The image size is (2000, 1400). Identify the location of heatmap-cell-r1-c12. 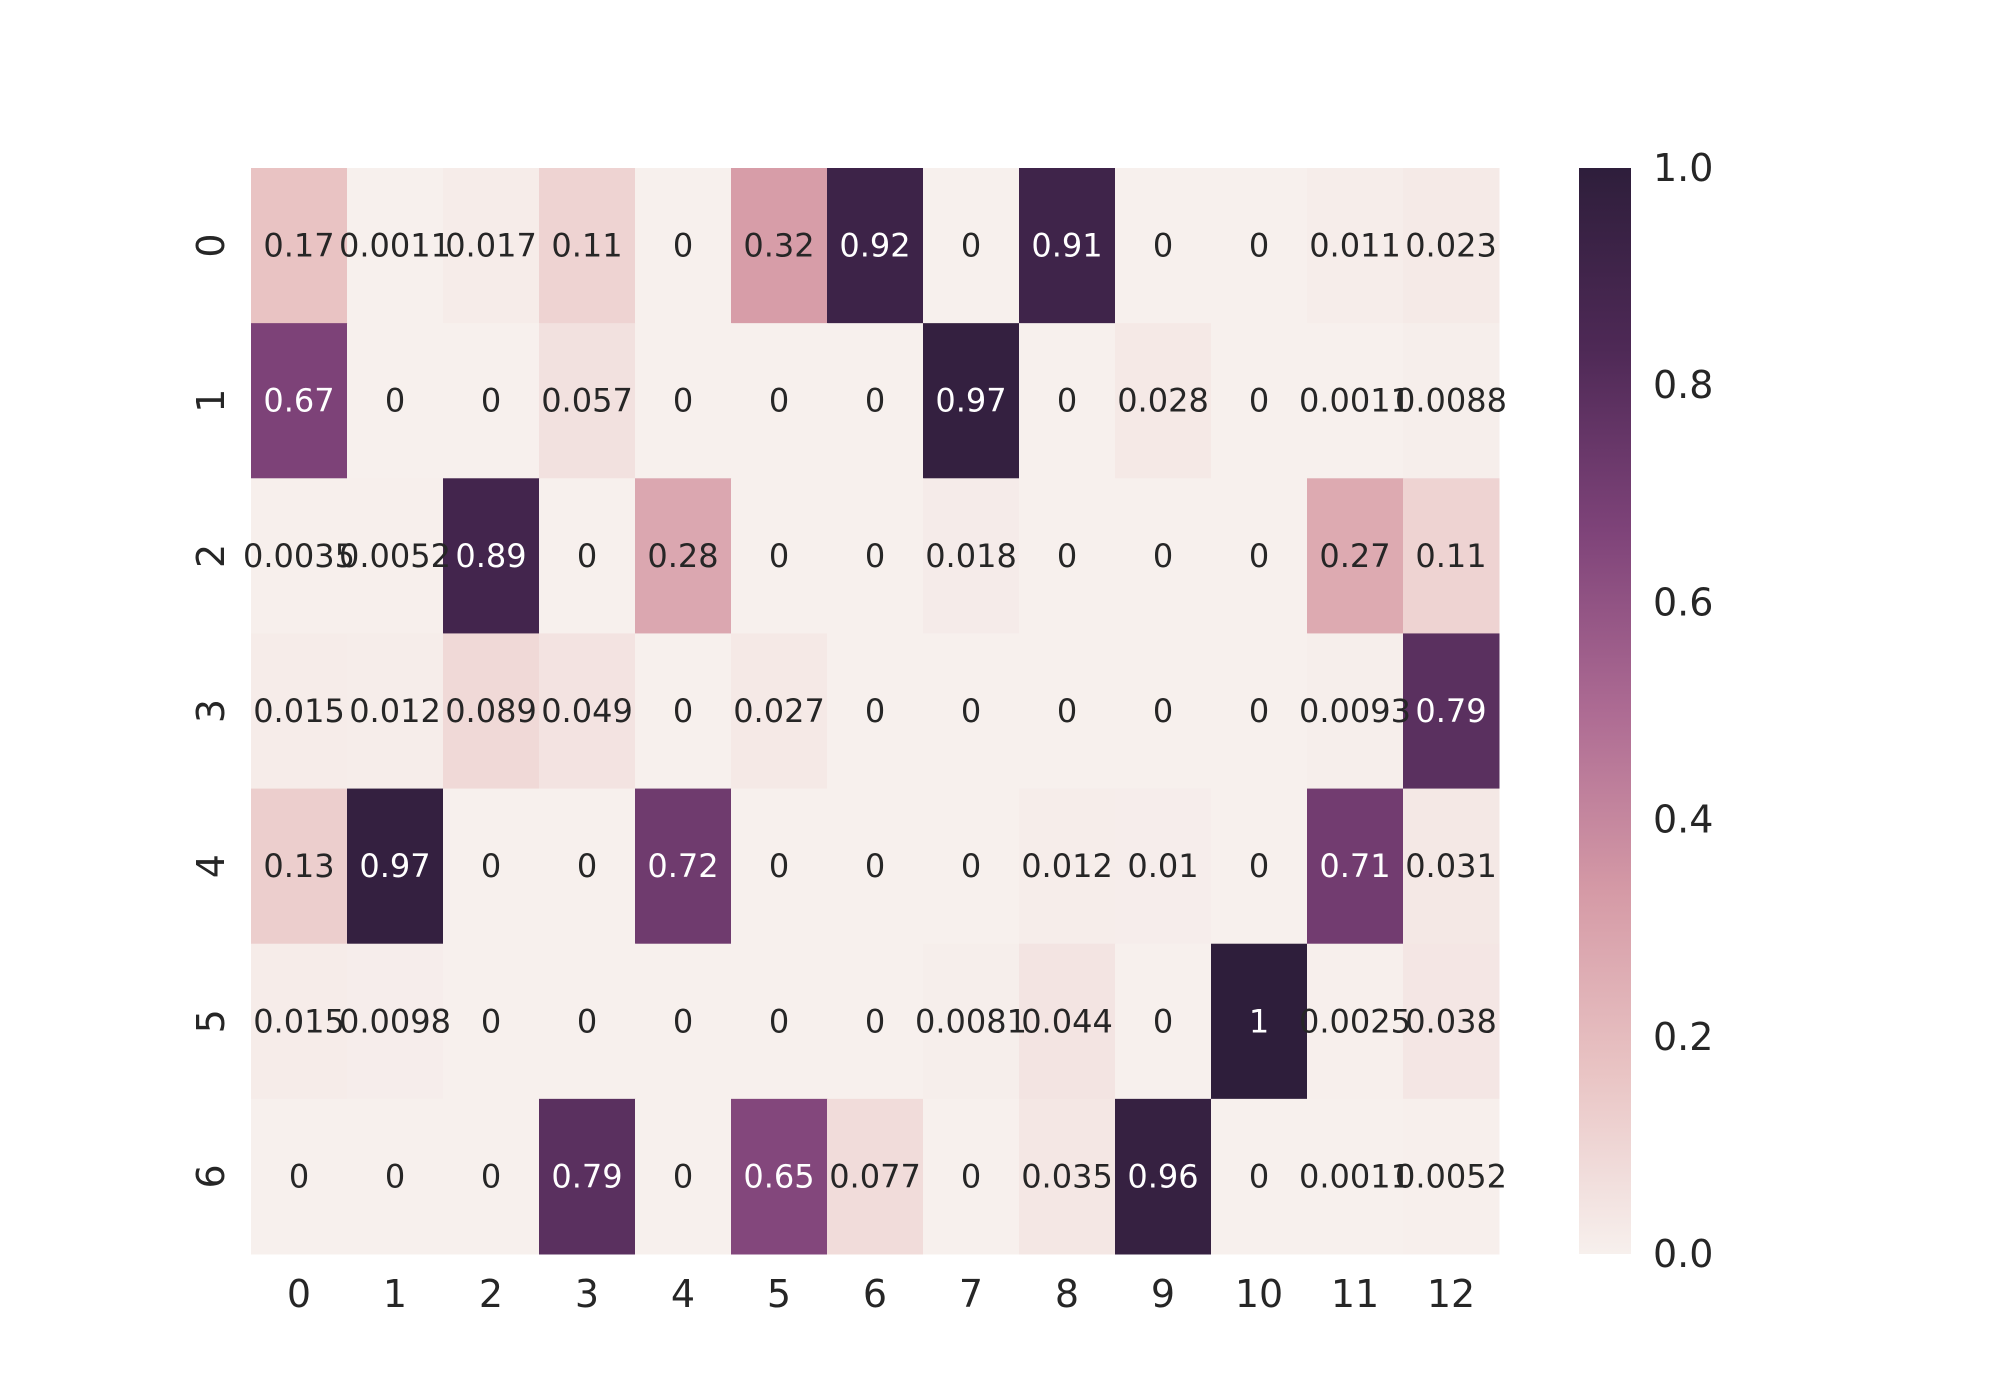
(1451, 401).